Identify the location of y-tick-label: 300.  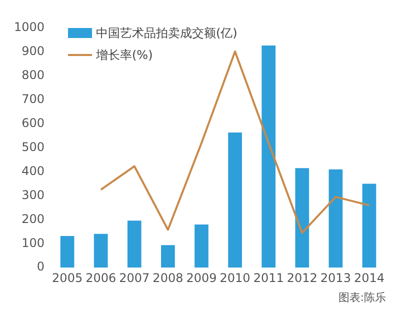
(33, 195).